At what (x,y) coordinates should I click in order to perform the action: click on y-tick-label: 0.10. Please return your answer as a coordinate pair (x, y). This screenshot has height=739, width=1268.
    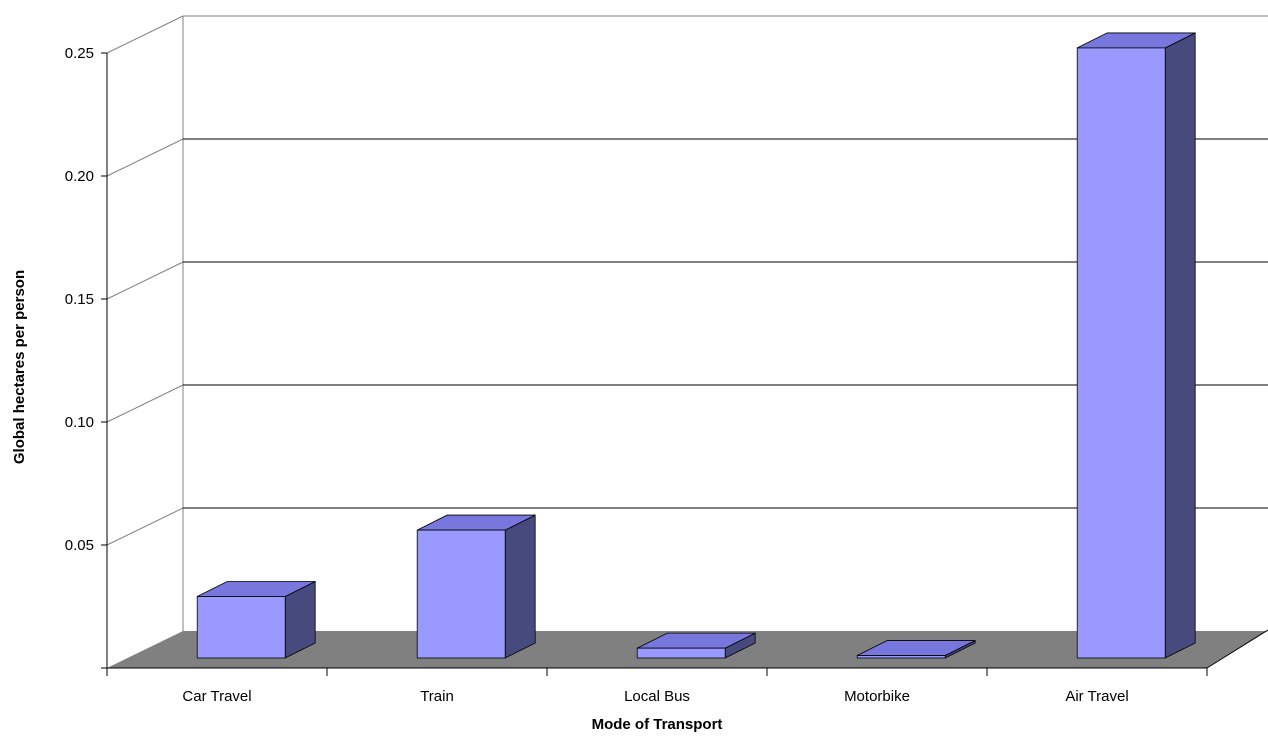
    Looking at the image, I should click on (79, 422).